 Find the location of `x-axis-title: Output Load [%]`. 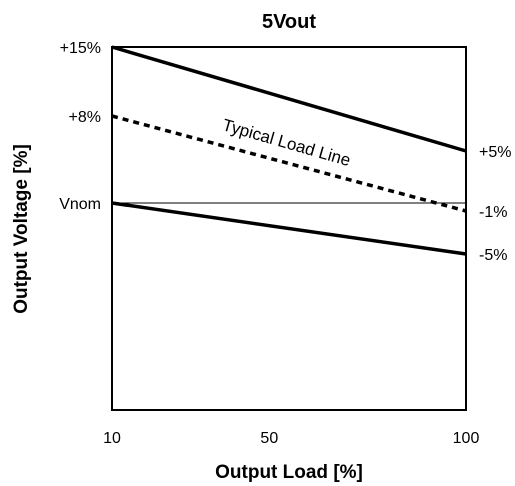

x-axis-title: Output Load [%] is located at coordinates (289, 472).